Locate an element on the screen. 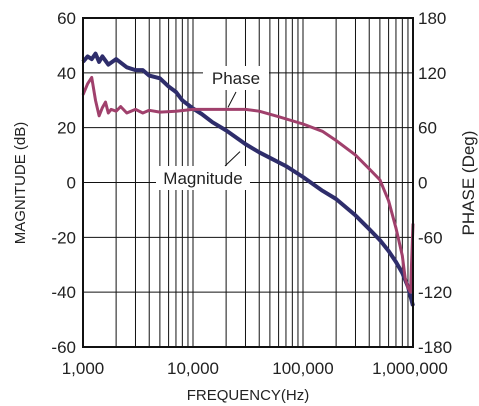 The image size is (479, 406). y-right-tick-labels: 180 120 60 0 -60 -120 -180 is located at coordinates (435, 183).